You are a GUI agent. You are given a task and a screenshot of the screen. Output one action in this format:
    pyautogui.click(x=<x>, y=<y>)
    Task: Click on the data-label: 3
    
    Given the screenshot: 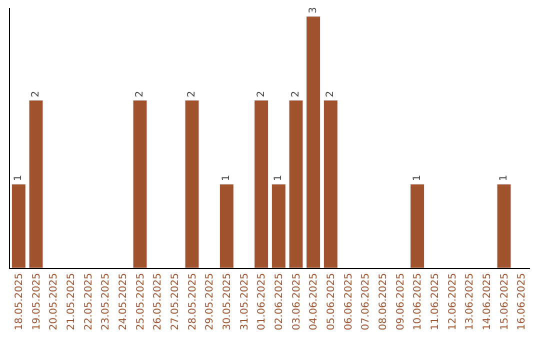 What is the action you would take?
    pyautogui.click(x=313, y=10)
    